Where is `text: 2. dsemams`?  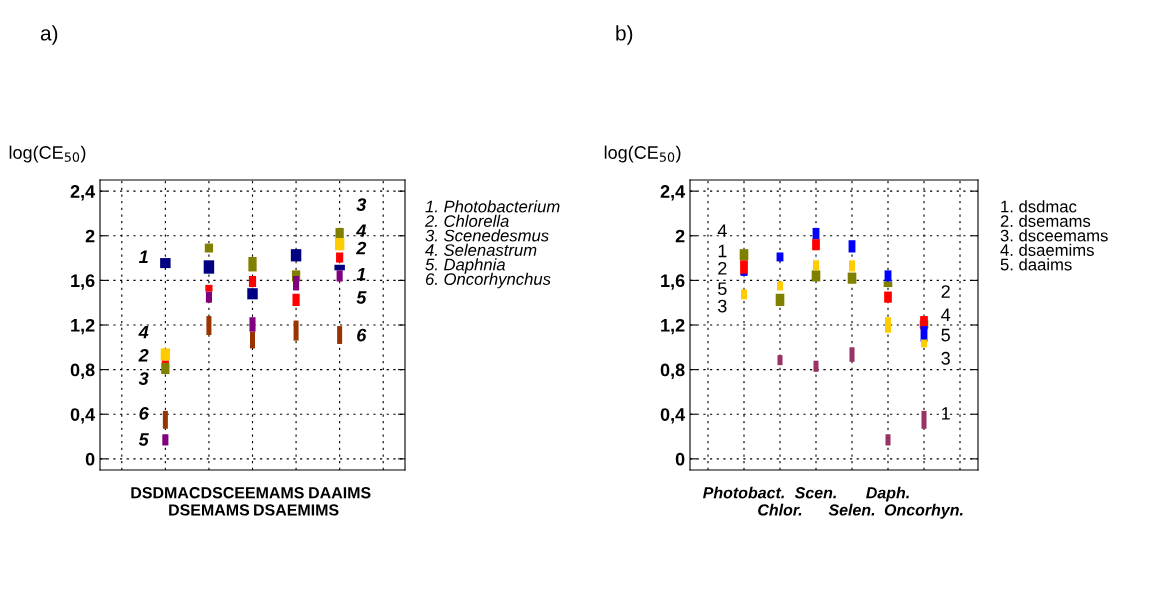 text: 2. dsemams is located at coordinates (1045, 220).